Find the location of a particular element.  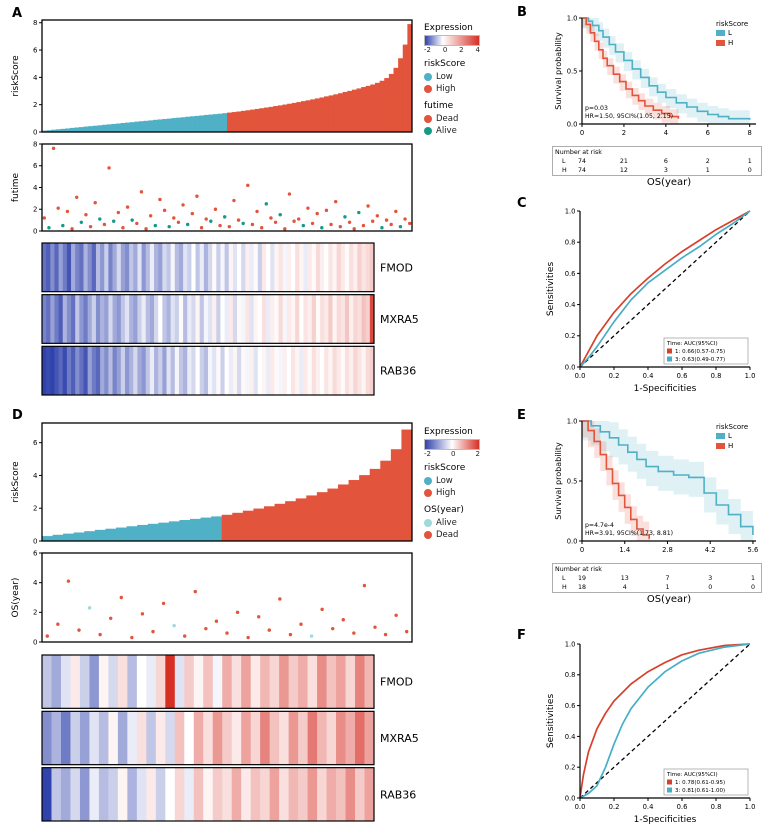

panel-f-label: F is located at coordinates (521, 635).